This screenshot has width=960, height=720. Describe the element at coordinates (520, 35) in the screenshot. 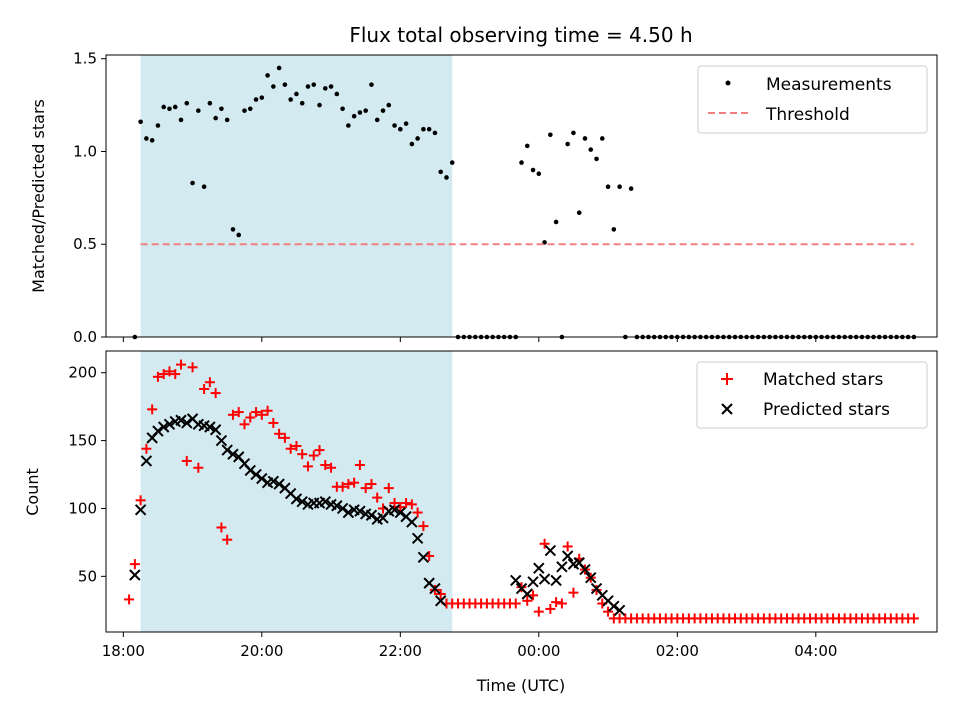

I see `chart-title: Flux total observing time = 4.50 h` at that location.